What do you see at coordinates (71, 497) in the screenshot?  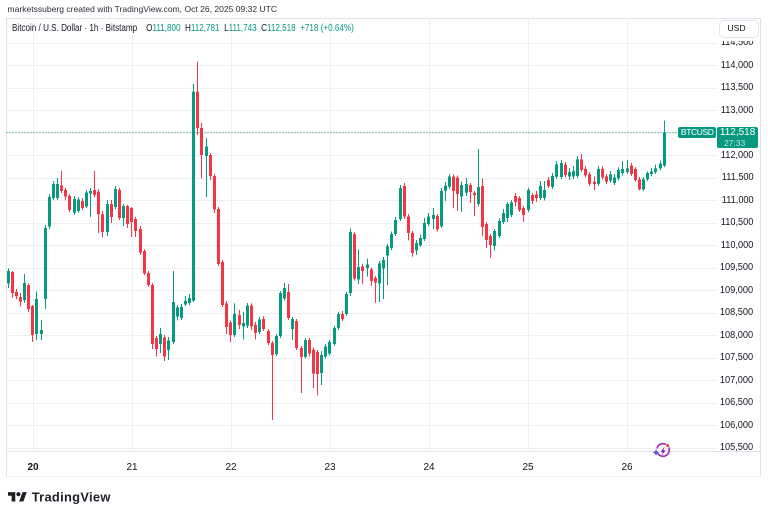 I see `svg-text: TradingView` at bounding box center [71, 497].